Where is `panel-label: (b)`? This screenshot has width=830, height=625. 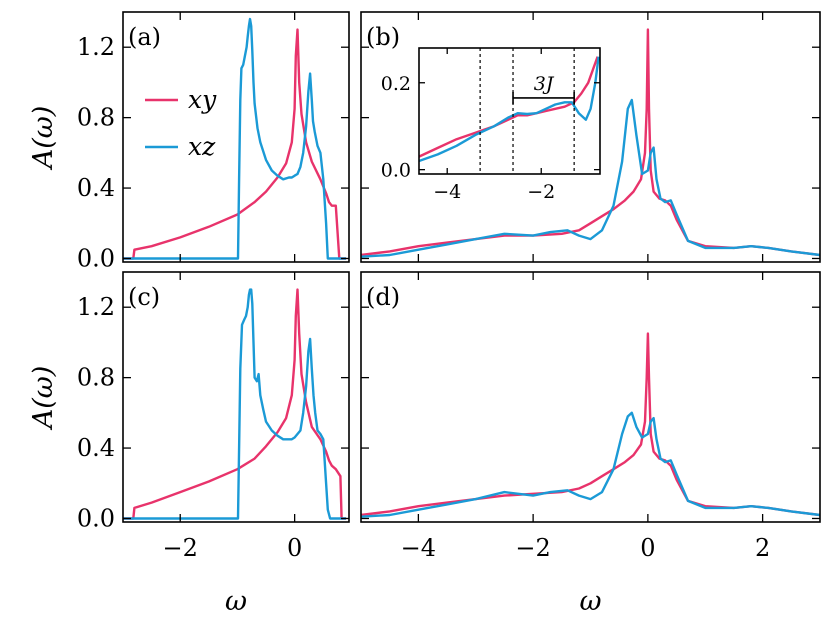 panel-label: (b) is located at coordinates (383, 37).